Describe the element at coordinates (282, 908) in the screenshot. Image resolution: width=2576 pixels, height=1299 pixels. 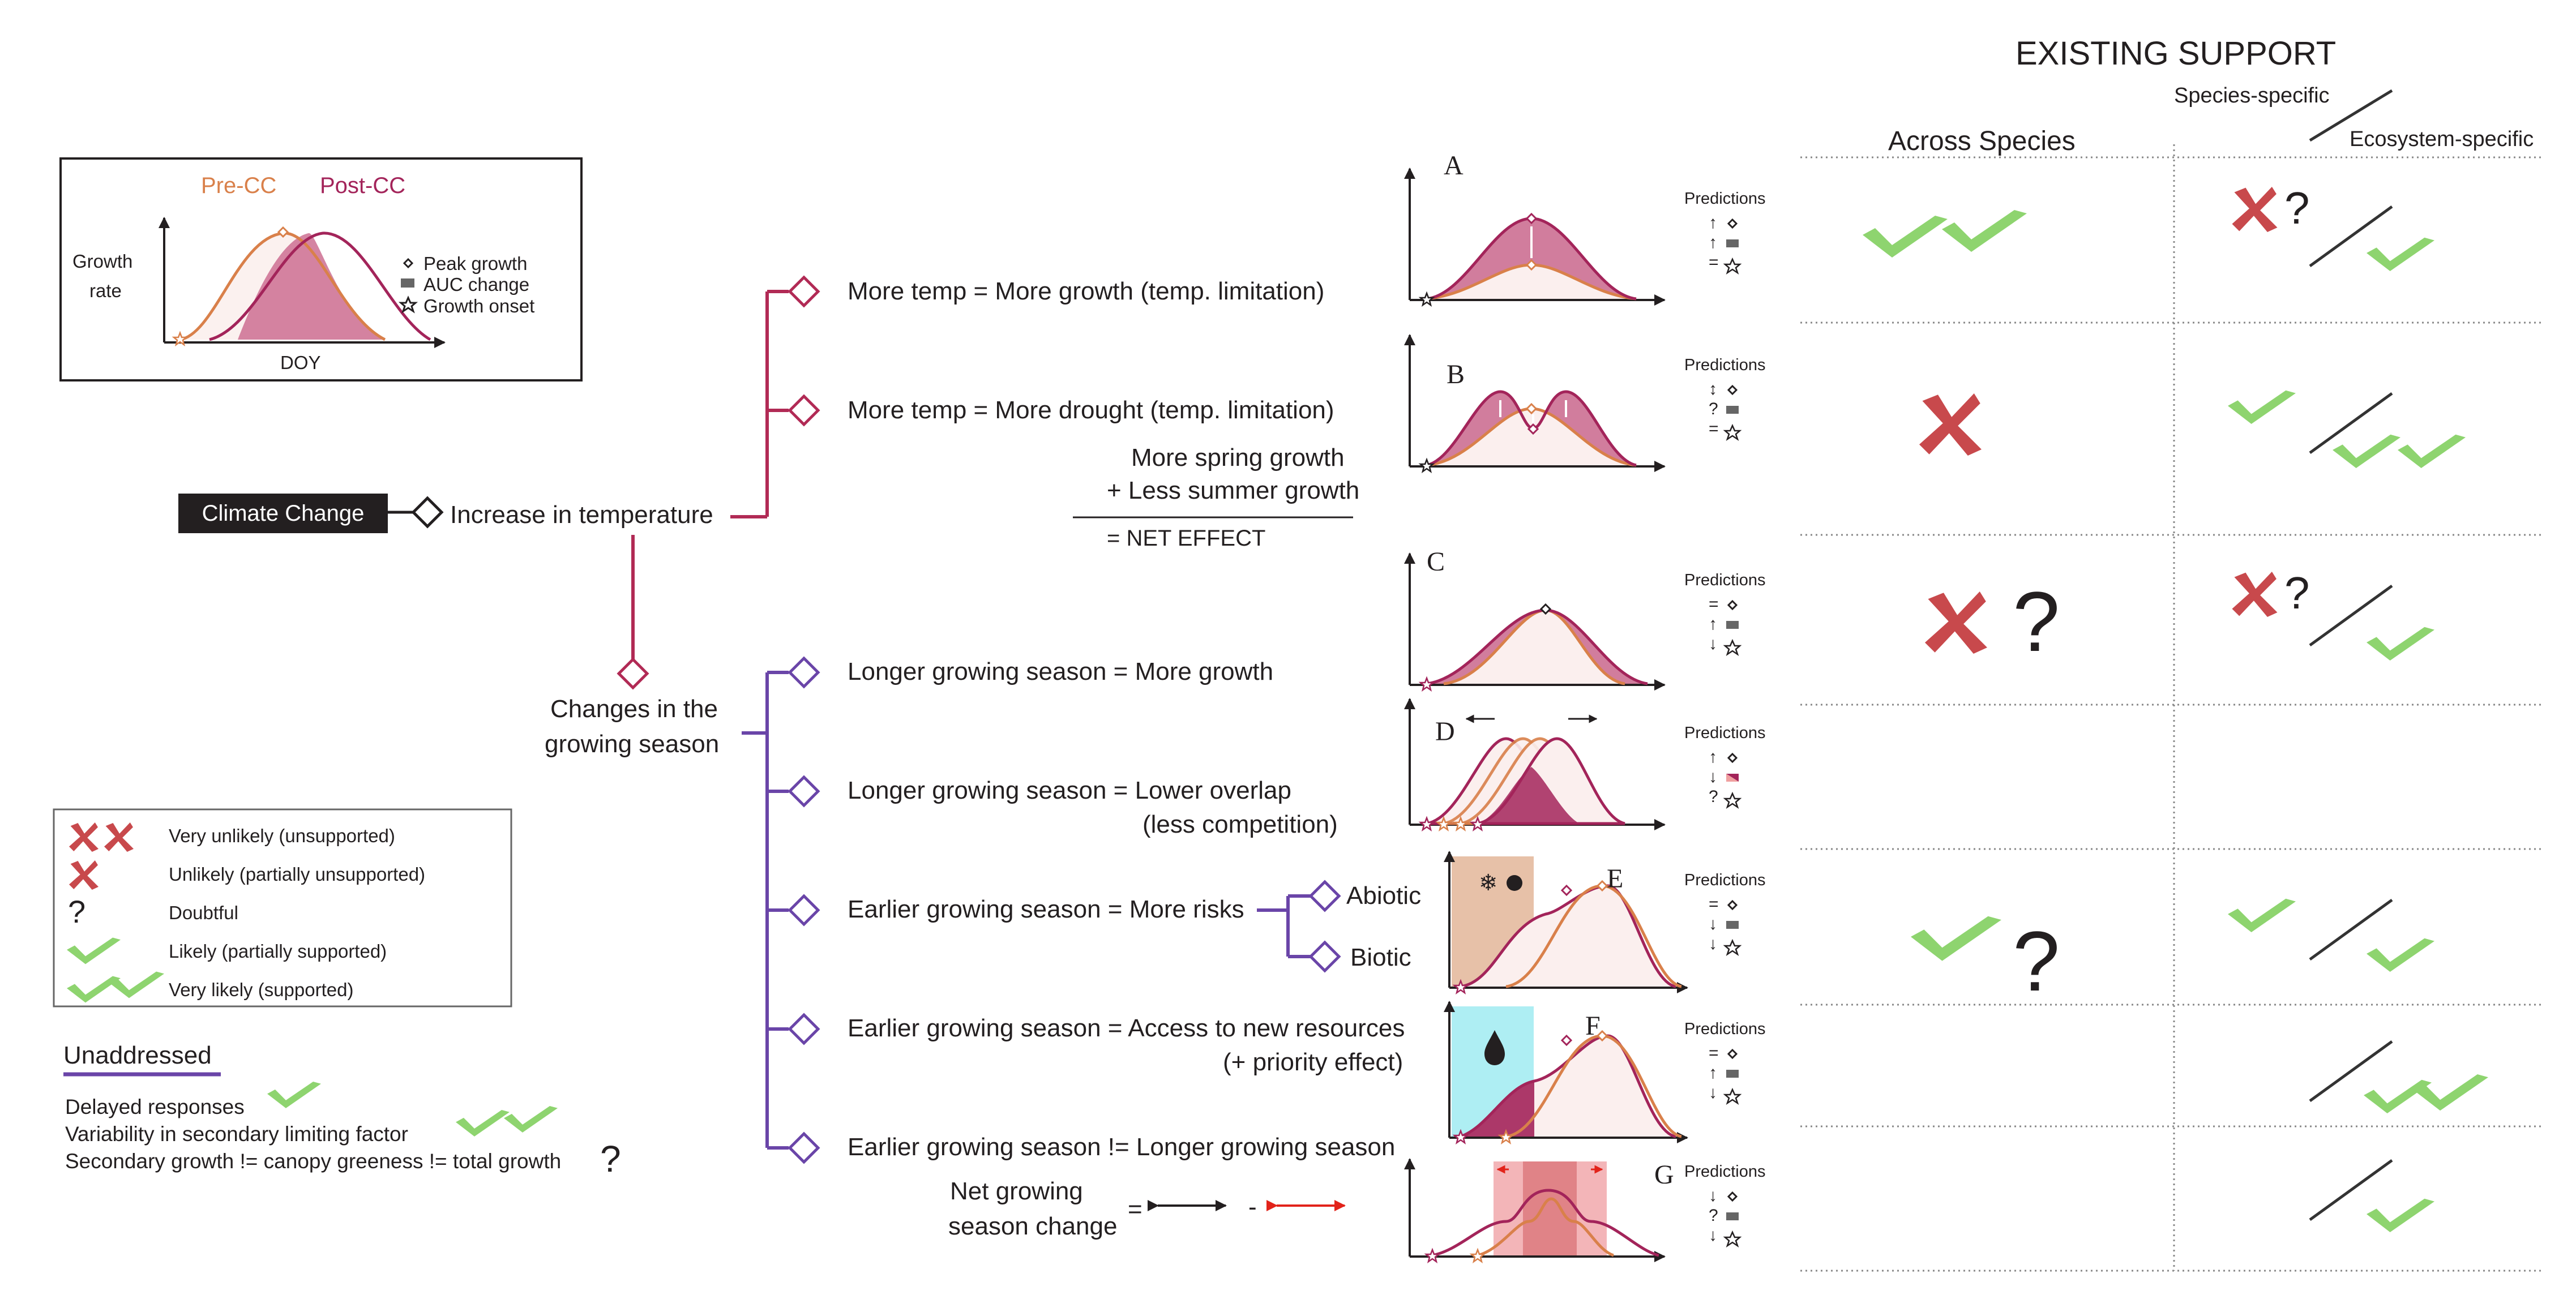
I see `symbol-legend-box: ?` at that location.